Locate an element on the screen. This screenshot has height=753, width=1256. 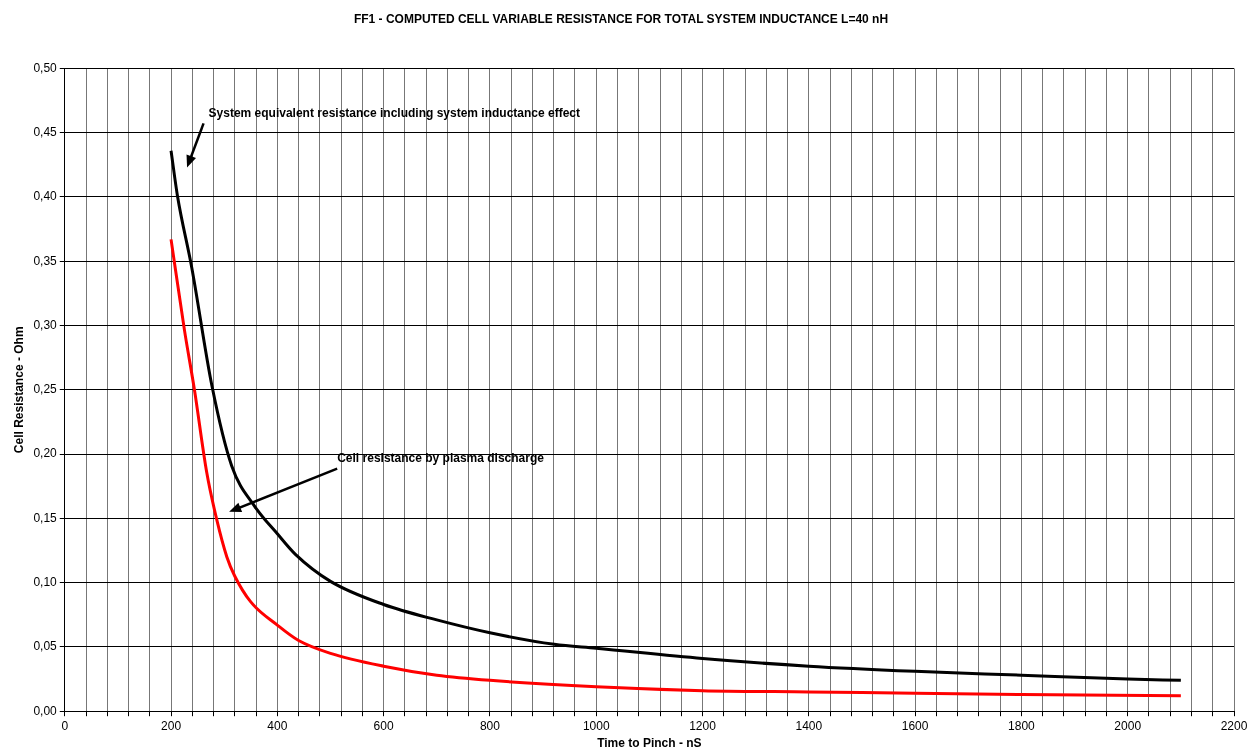
x-tick-label: 1000 is located at coordinates (596, 725).